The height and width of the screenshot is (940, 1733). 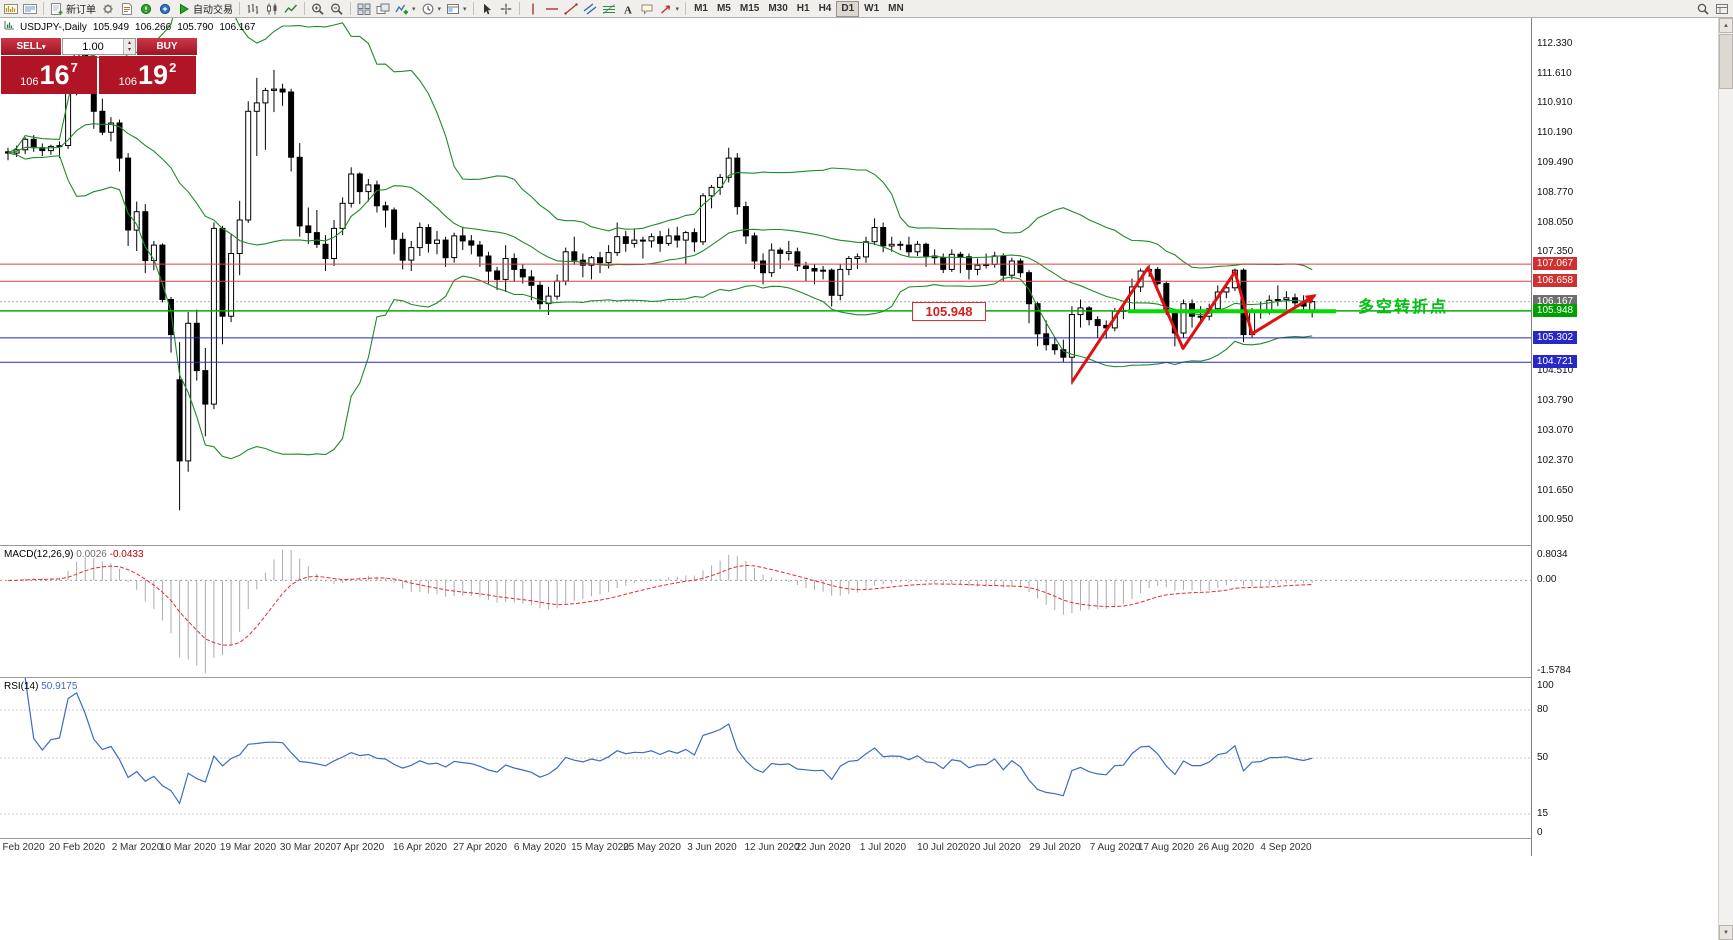 I want to click on new-order-button: 新订单, so click(x=73, y=9).